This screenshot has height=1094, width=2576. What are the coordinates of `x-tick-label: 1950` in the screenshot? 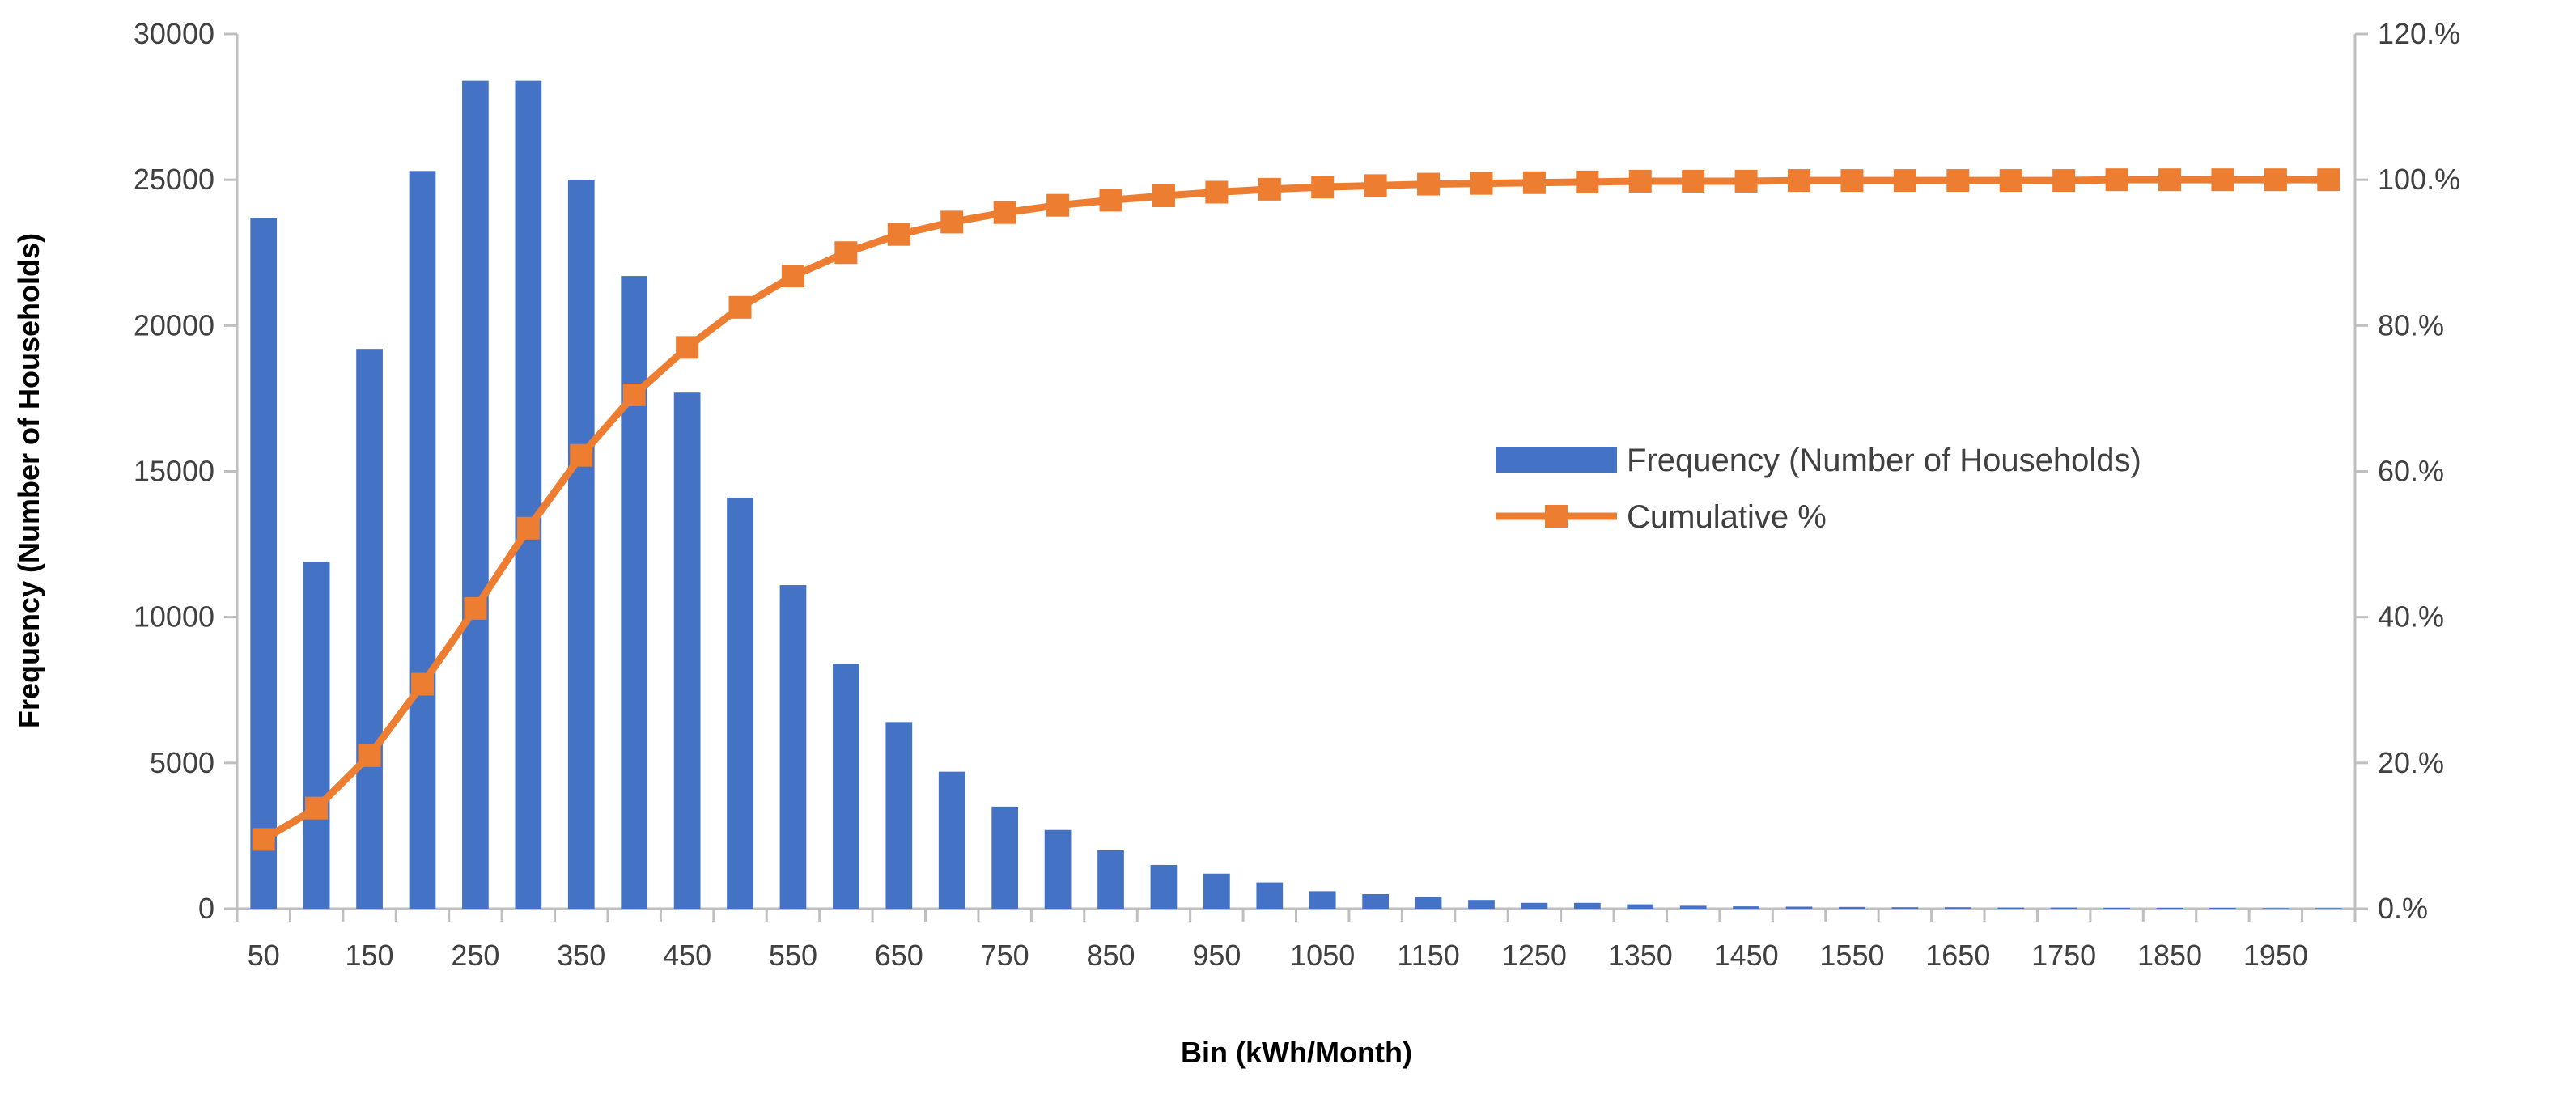 It's located at (2275, 955).